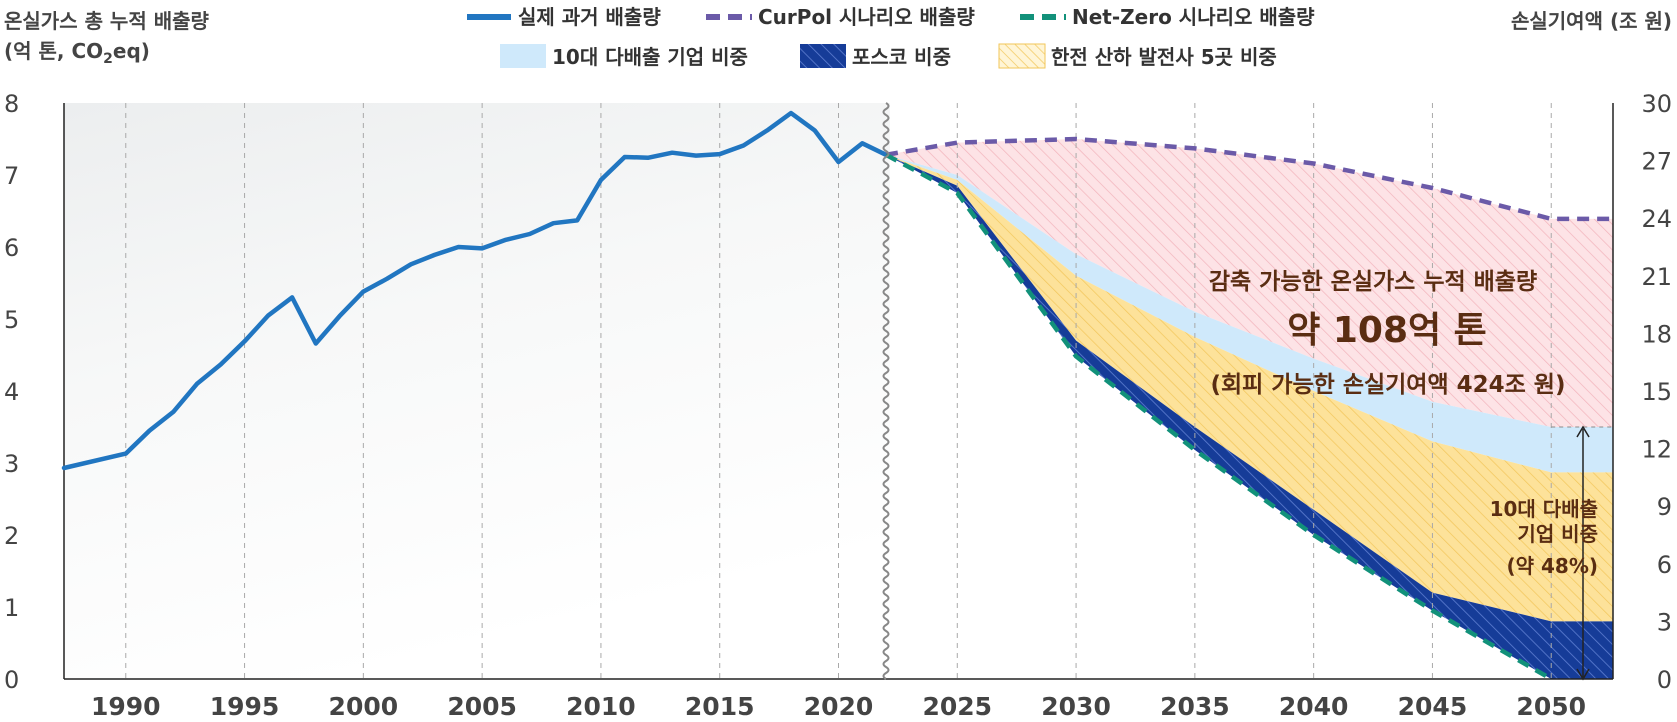 This screenshot has width=1677, height=722. I want to click on reduction-value: 약 108억 톤, so click(1387, 330).